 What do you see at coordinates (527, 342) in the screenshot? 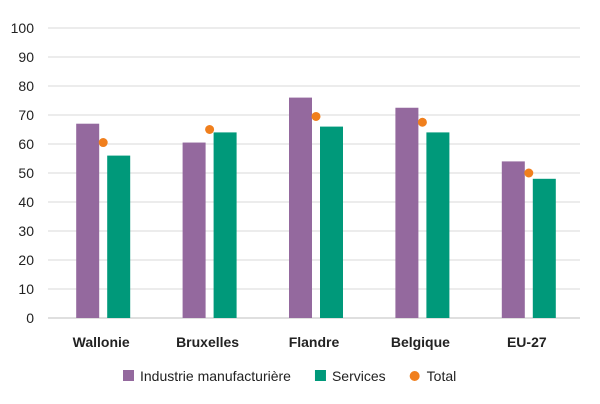
I see `x-category-label: EU-27` at bounding box center [527, 342].